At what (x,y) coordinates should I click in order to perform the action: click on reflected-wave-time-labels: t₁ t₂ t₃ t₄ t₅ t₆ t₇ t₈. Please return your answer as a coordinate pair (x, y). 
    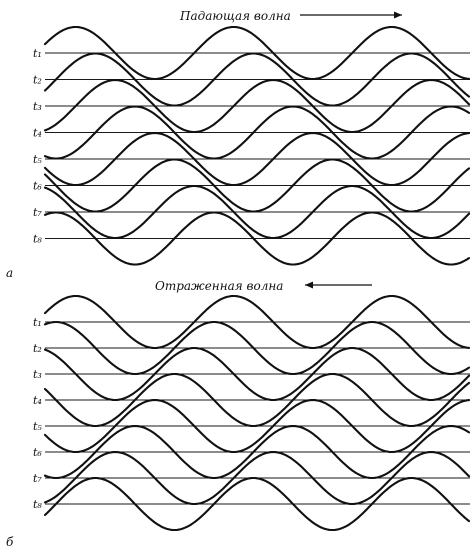
    Looking at the image, I should click on (37, 413).